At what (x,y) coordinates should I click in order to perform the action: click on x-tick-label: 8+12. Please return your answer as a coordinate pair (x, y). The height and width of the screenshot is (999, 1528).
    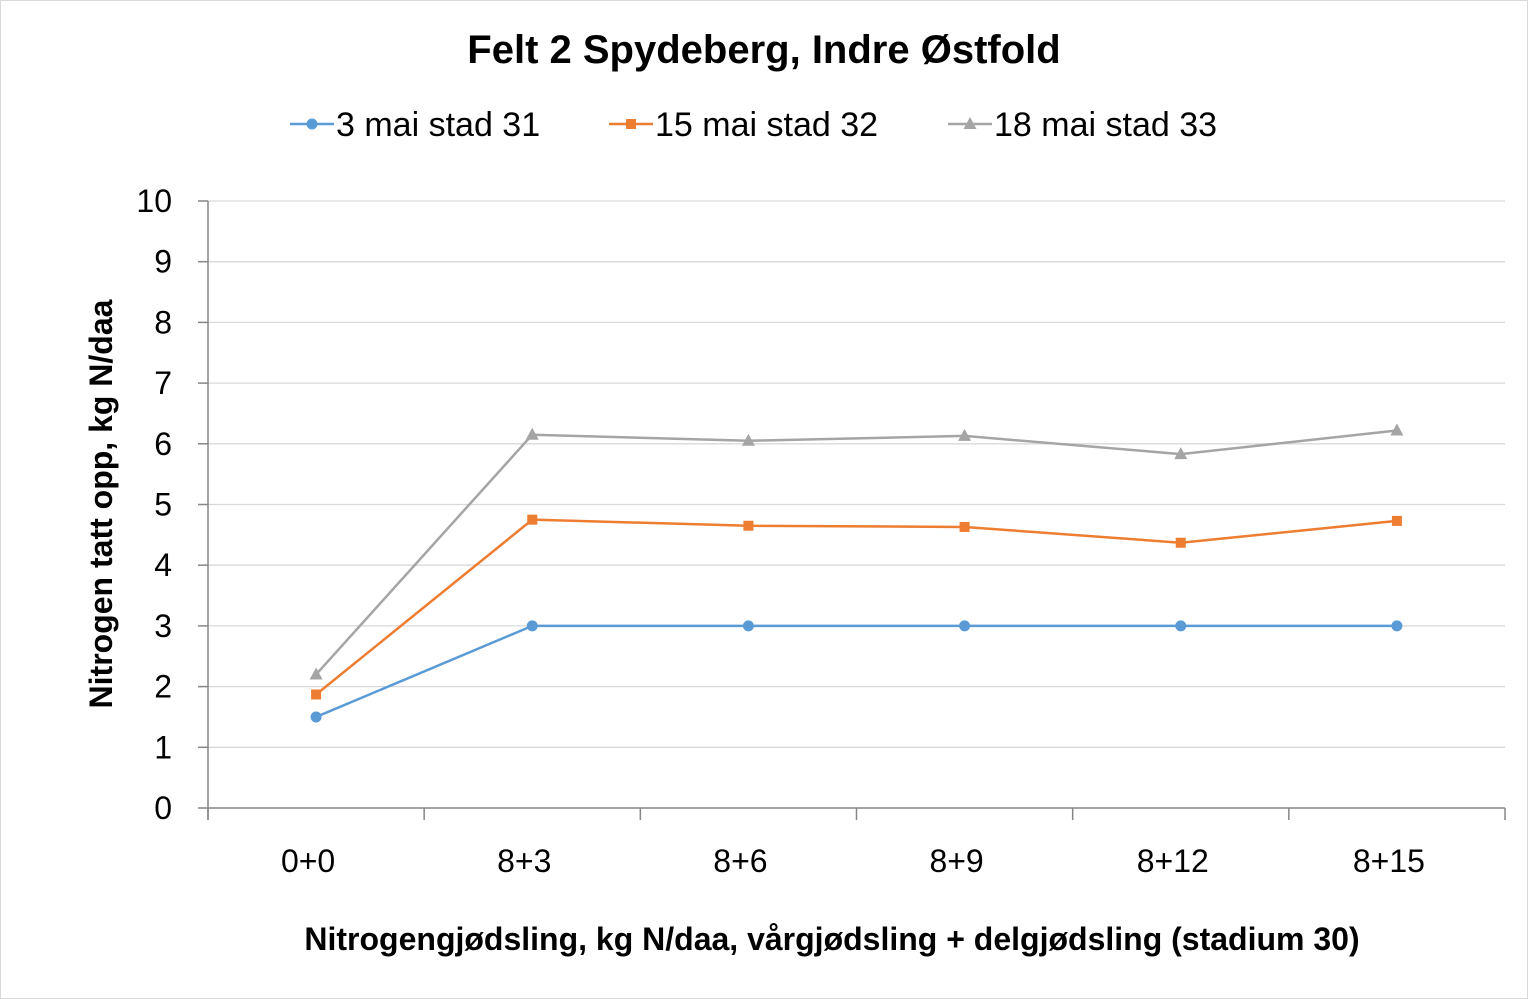
    Looking at the image, I should click on (1173, 861).